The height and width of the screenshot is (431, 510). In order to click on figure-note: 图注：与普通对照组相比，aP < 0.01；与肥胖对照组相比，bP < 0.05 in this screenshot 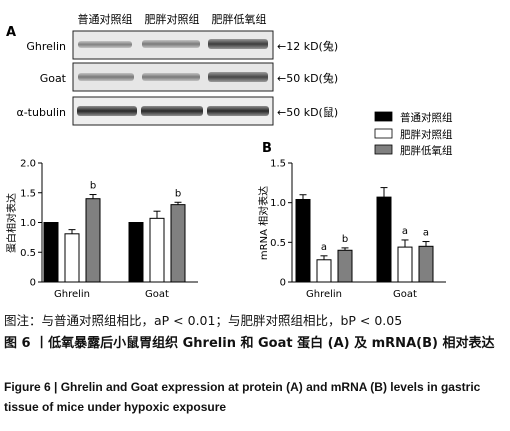, I will do `click(203, 320)`.